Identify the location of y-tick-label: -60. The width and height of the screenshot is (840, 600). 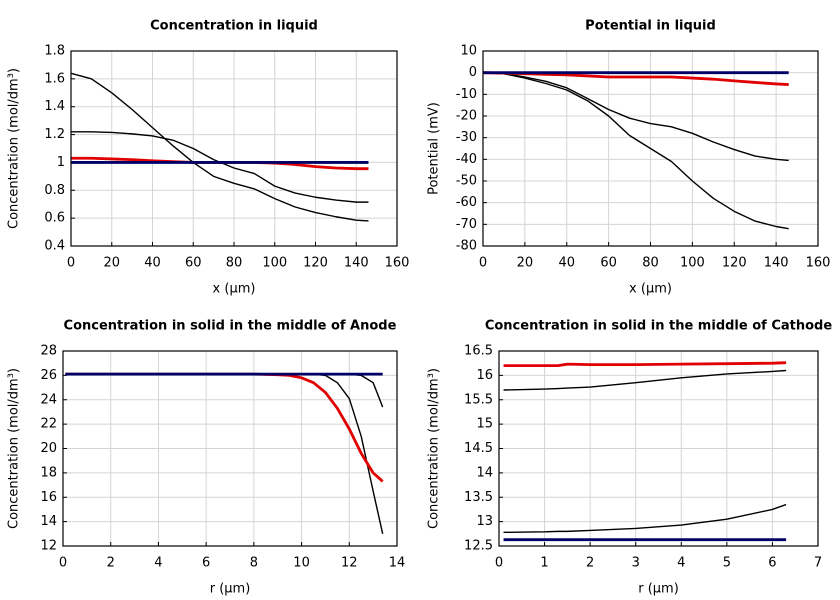
(466, 202).